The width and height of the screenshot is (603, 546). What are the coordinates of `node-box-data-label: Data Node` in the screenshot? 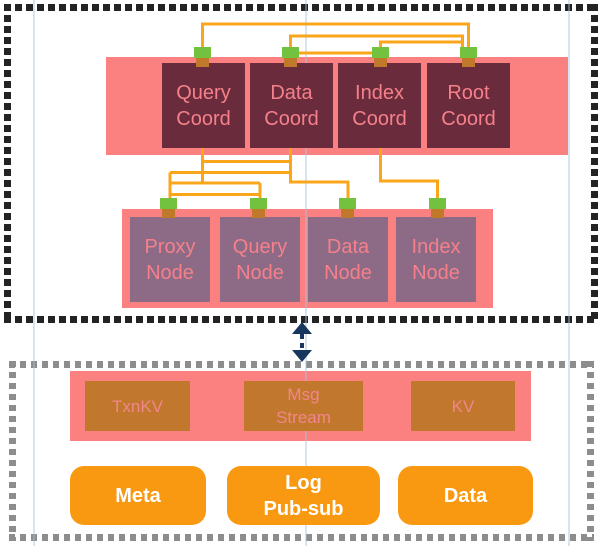 It's located at (348, 259).